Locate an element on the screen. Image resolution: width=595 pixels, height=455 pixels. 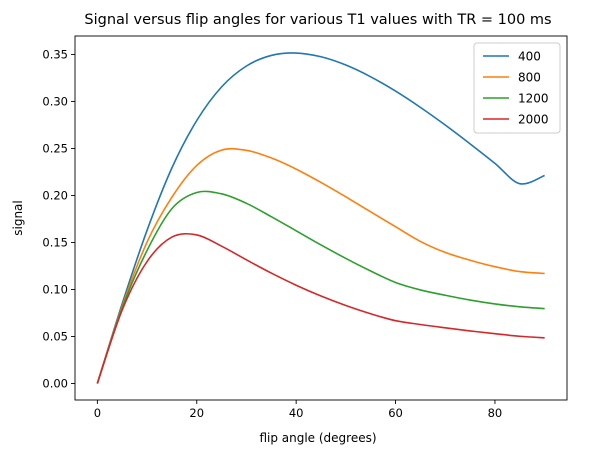
y-tick-label: 0.20 is located at coordinates (55, 195).